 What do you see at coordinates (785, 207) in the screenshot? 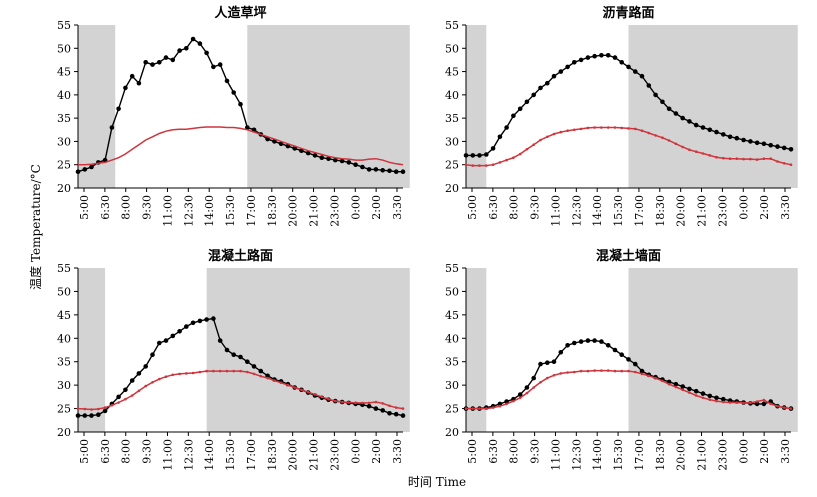
I see `x-tick-label: 3:30` at bounding box center [785, 207].